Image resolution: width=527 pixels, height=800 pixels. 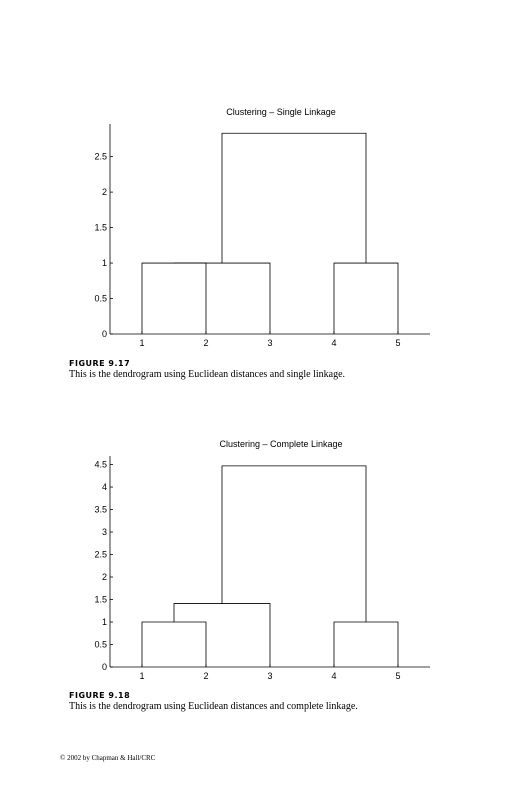 What do you see at coordinates (281, 112) in the screenshot?
I see `chart-title: Clustering – Single Linkage` at bounding box center [281, 112].